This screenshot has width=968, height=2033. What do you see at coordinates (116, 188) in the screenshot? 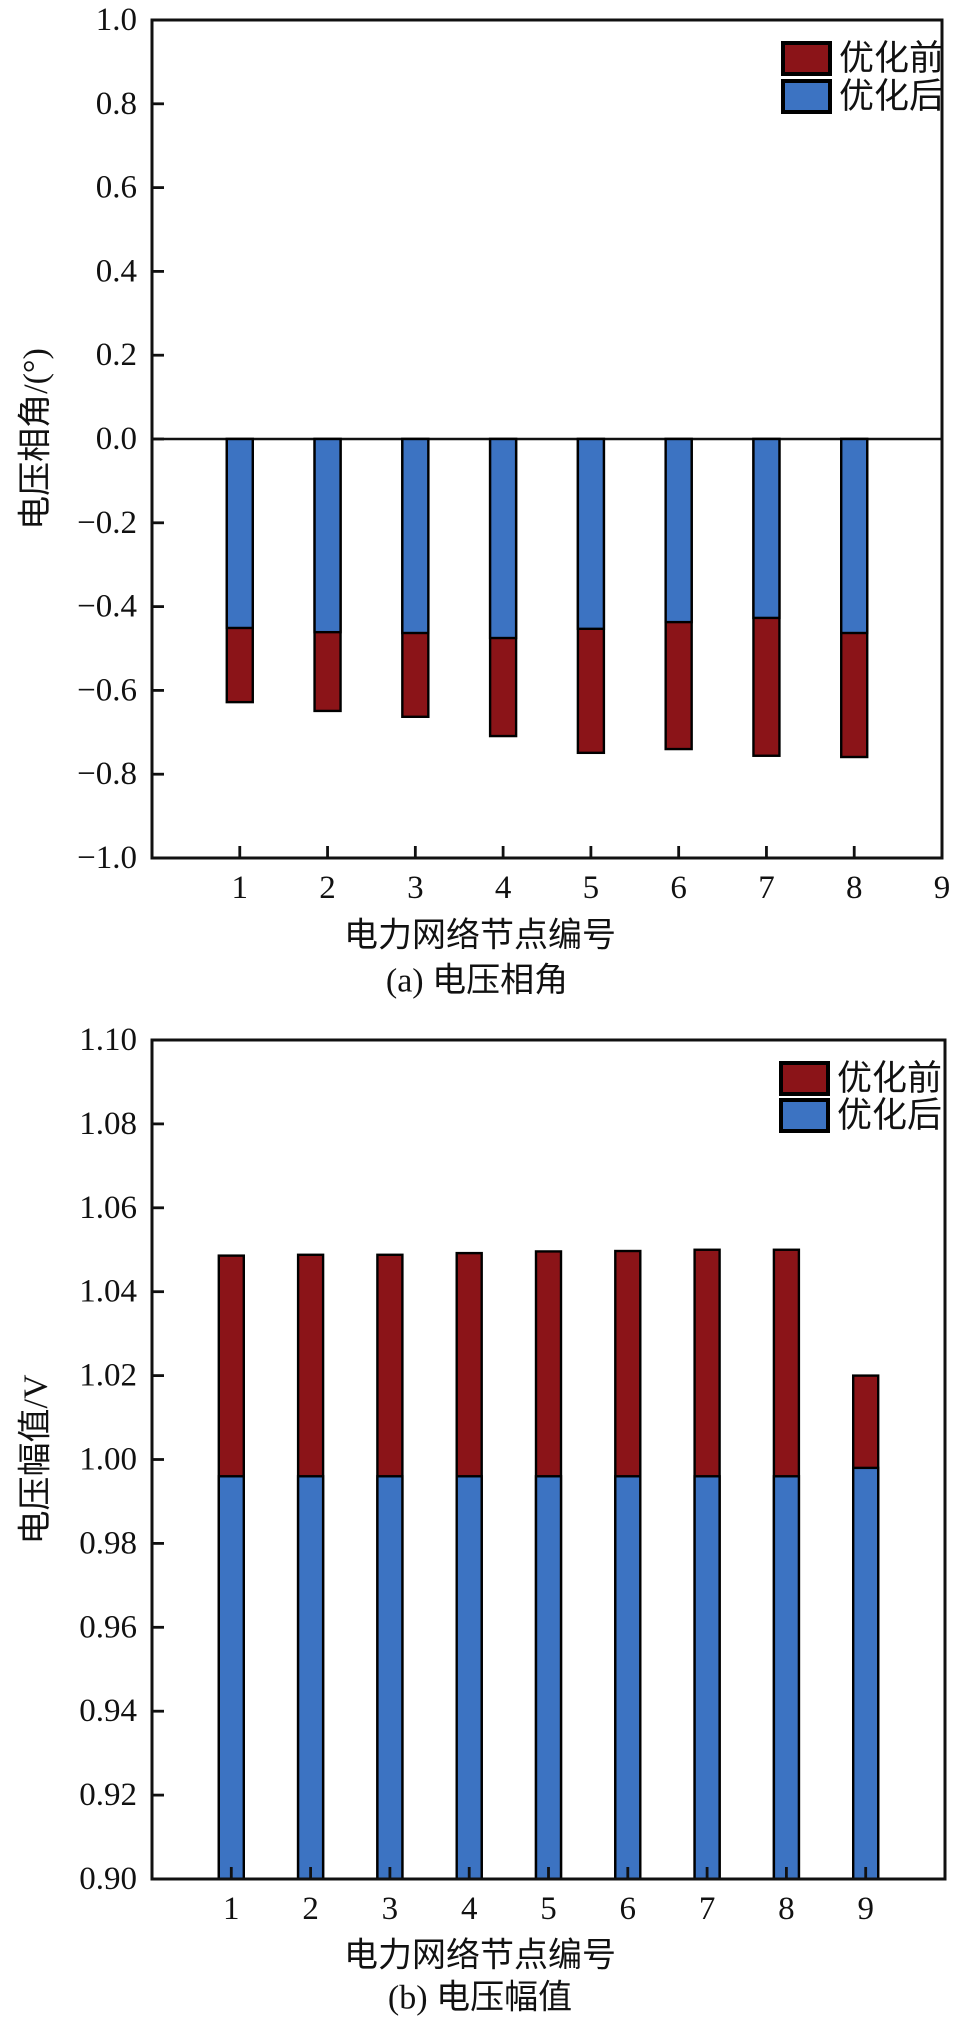
I see `y-tick-label: 0.6` at bounding box center [116, 188].